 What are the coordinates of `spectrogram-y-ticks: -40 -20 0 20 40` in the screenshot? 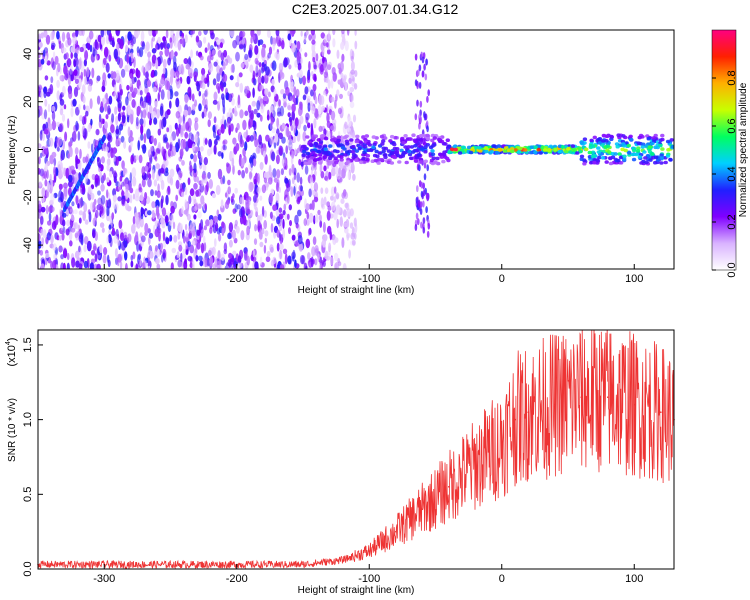 It's located at (32, 150).